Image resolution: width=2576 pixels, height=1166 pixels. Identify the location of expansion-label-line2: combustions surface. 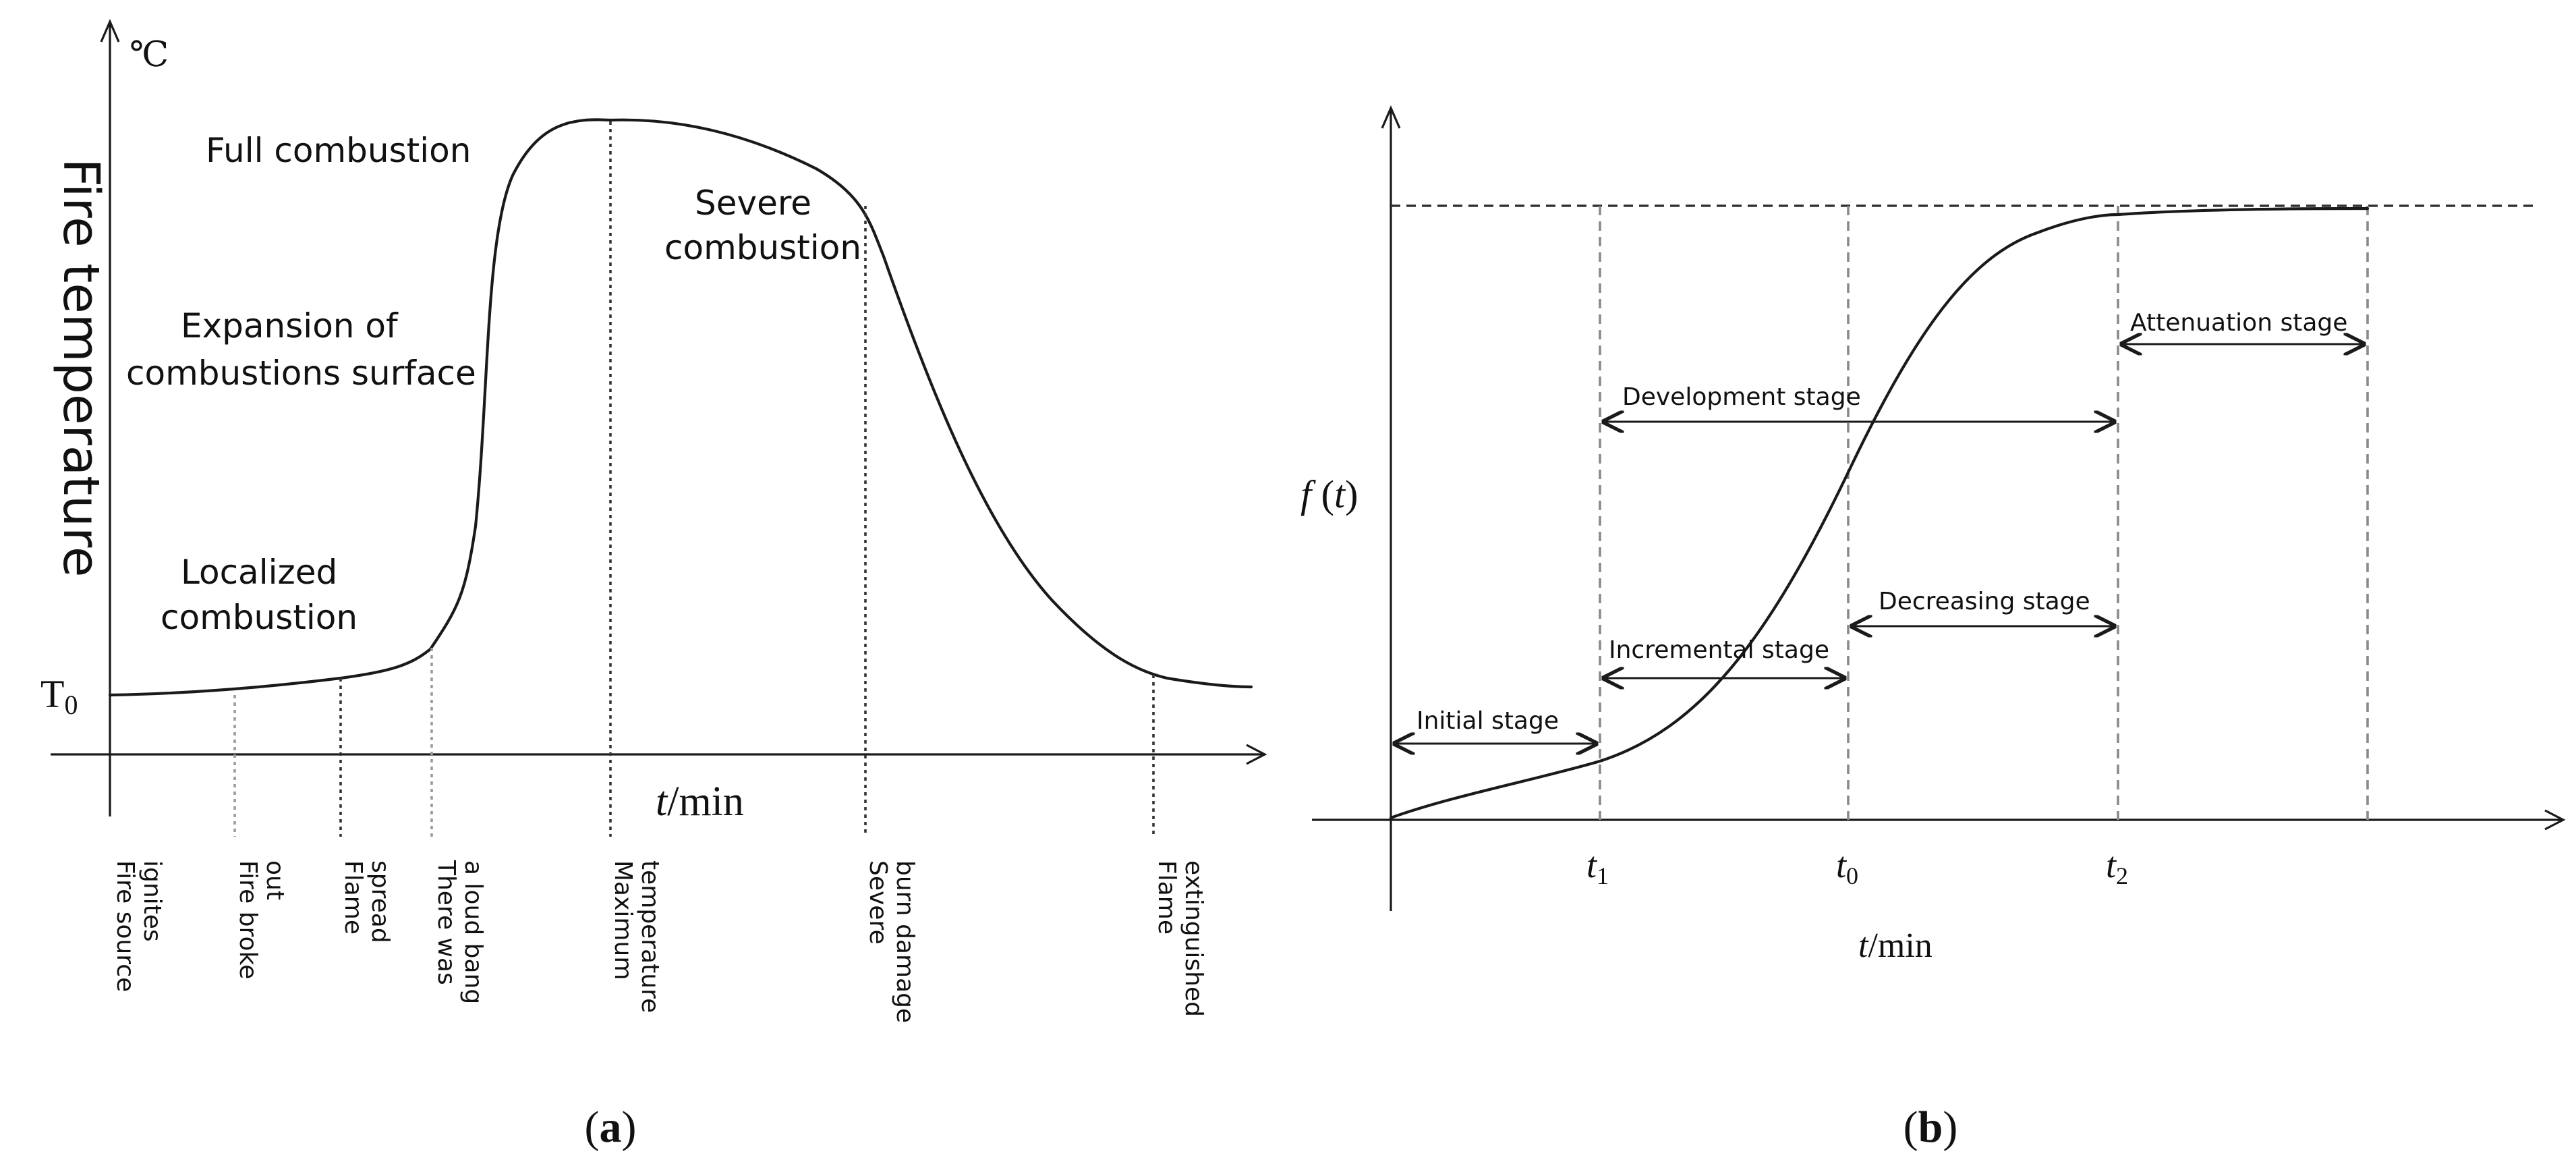
(301, 373).